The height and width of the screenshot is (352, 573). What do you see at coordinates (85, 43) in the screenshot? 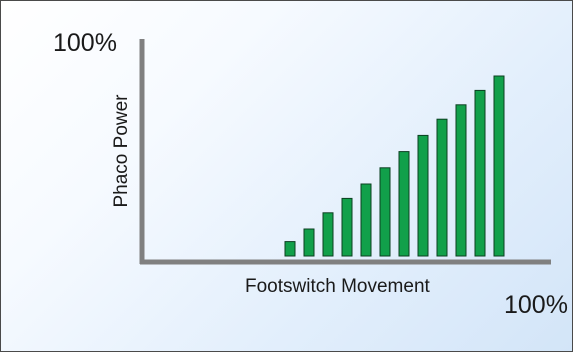
I see `y-axis-max-label: 100%` at bounding box center [85, 43].